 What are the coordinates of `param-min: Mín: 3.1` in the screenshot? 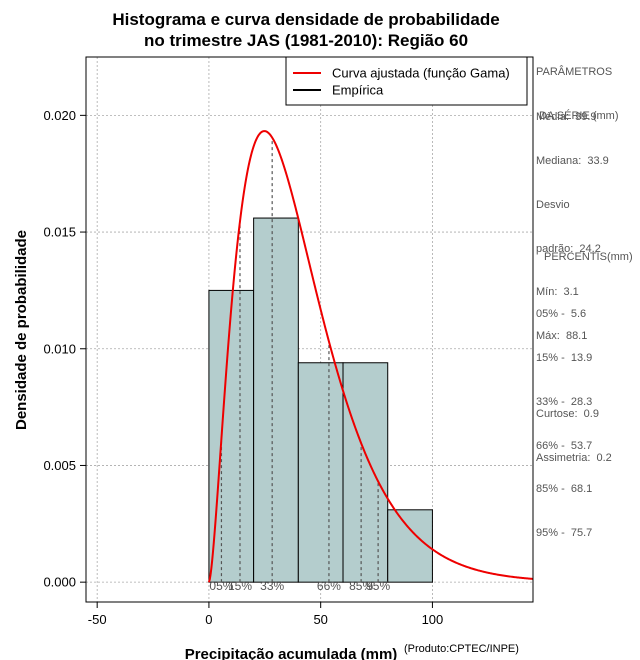 It's located at (557, 292).